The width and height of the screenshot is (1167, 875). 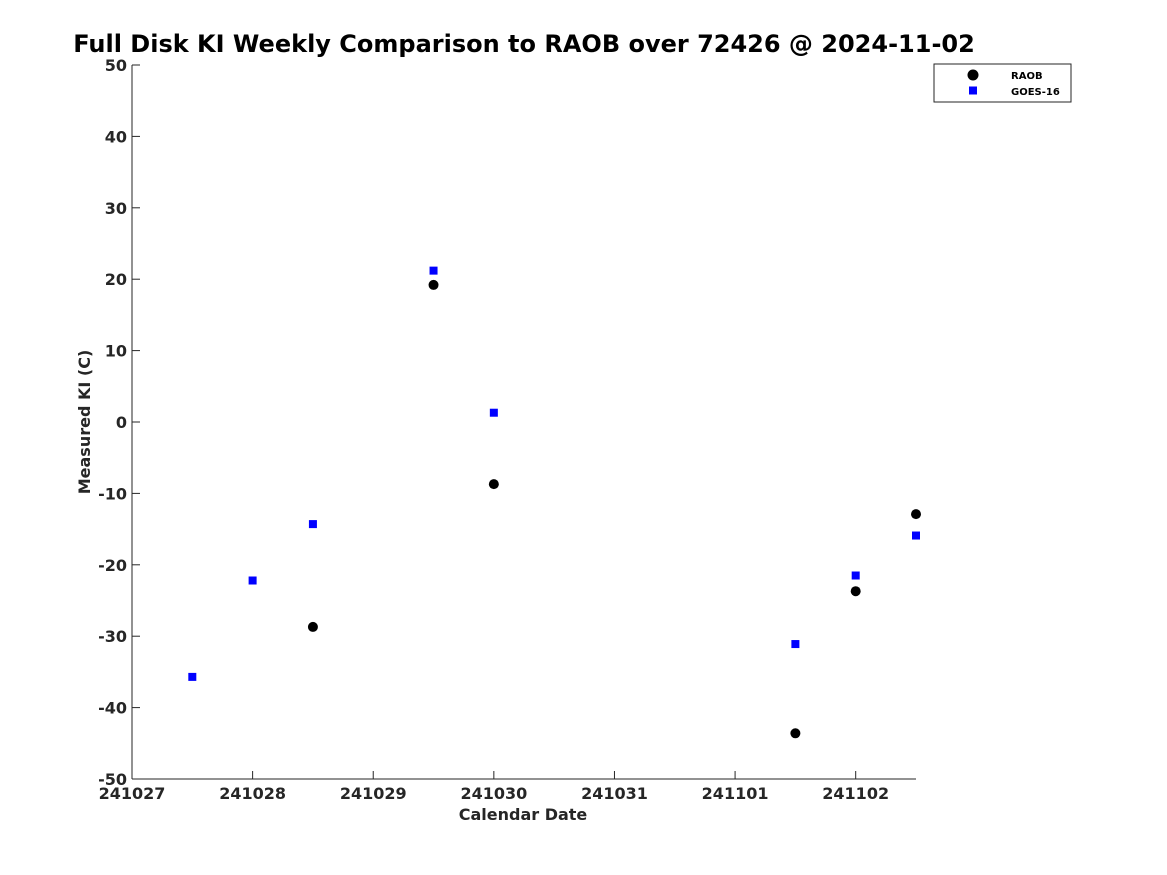 What do you see at coordinates (252, 793) in the screenshot?
I see `x-tick-label: 241028` at bounding box center [252, 793].